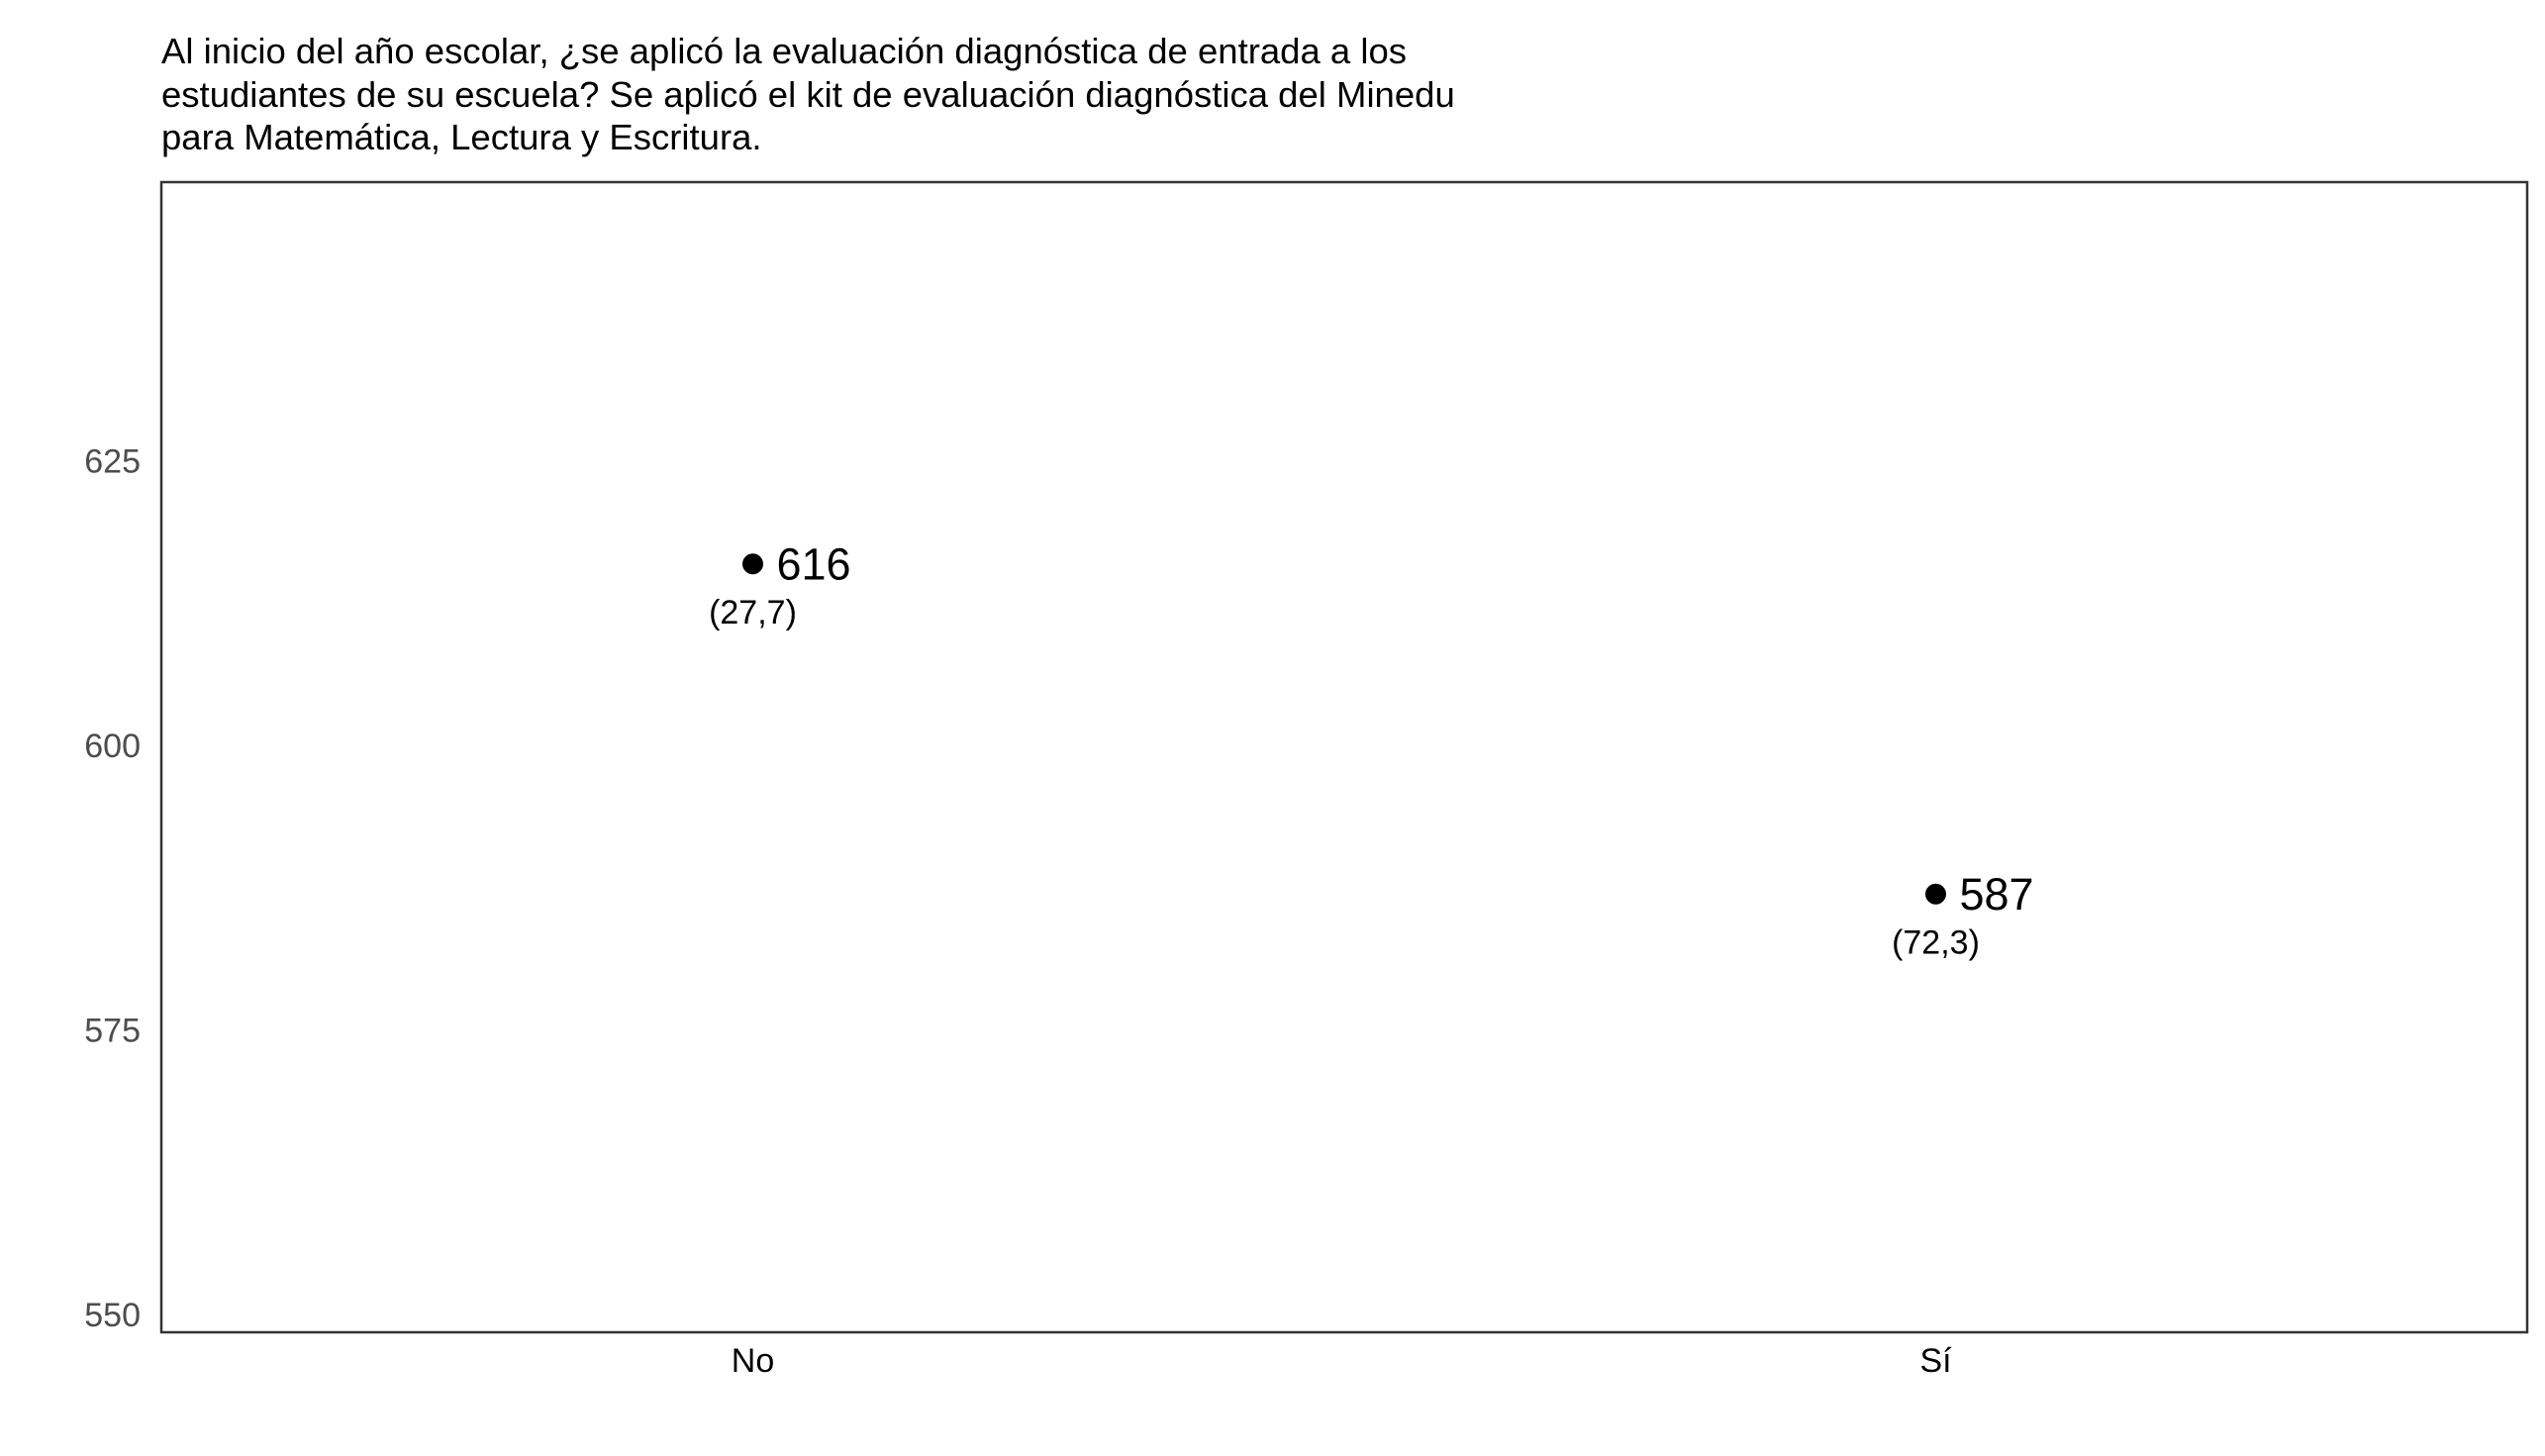  Describe the element at coordinates (1997, 894) in the screenshot. I see `data-value-label: 587` at that location.